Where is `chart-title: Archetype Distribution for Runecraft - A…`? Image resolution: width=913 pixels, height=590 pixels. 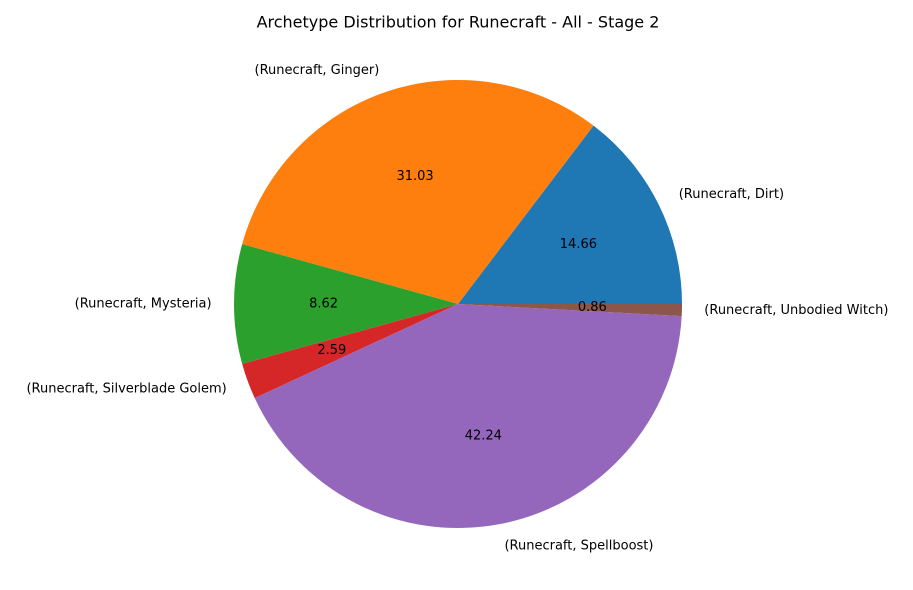 chart-title: Archetype Distribution for Runecraft - A… is located at coordinates (458, 22).